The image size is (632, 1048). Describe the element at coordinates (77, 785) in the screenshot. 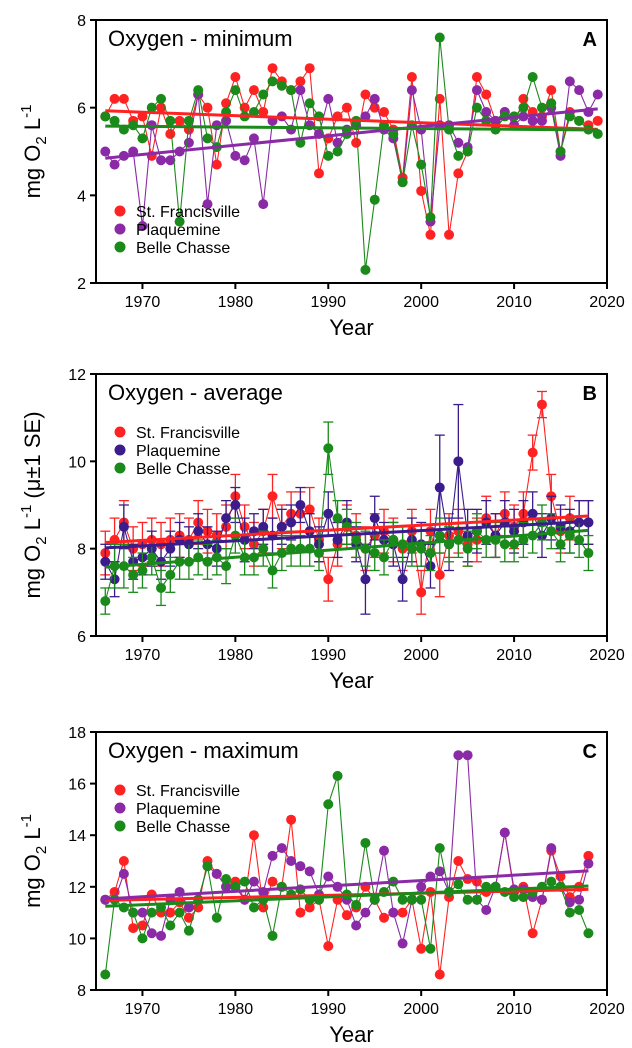

I see `y-tick-label: 16` at that location.